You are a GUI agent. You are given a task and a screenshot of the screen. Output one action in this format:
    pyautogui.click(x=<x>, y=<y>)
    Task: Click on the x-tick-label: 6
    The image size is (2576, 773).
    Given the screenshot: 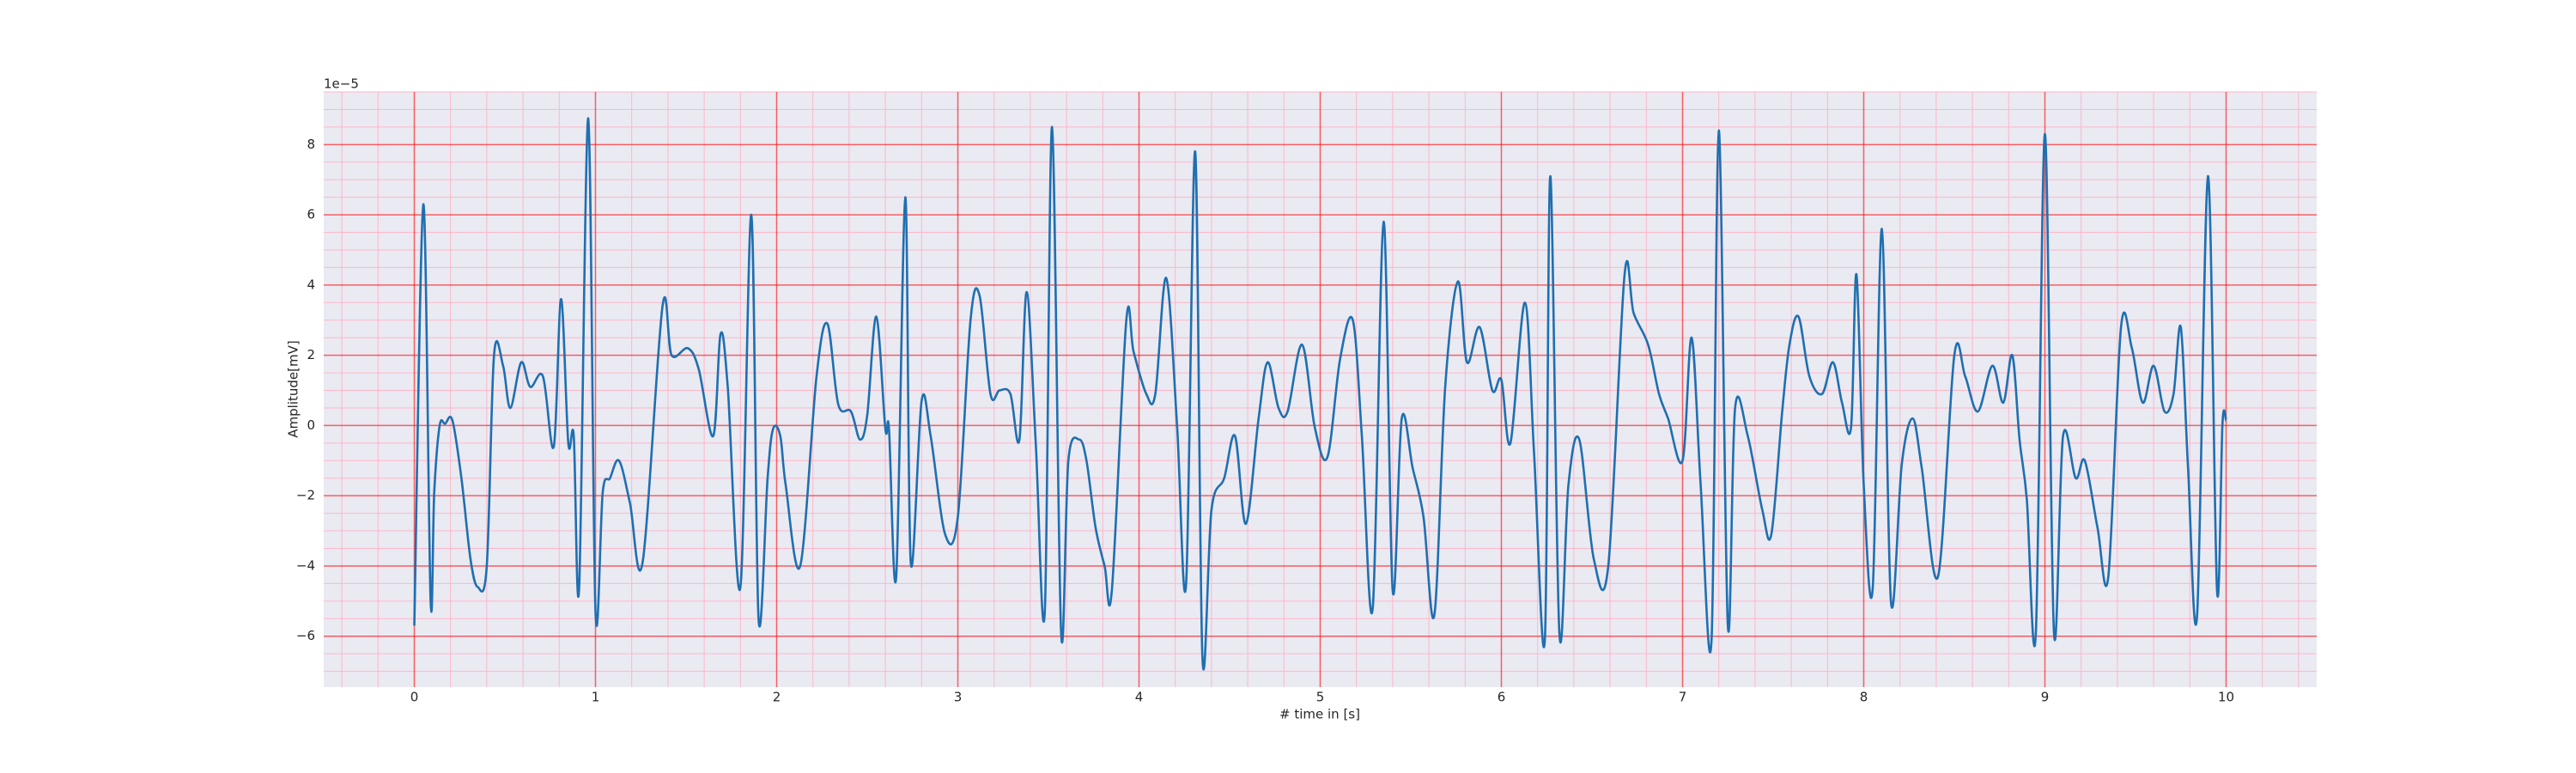 What is the action you would take?
    pyautogui.click(x=1502, y=697)
    